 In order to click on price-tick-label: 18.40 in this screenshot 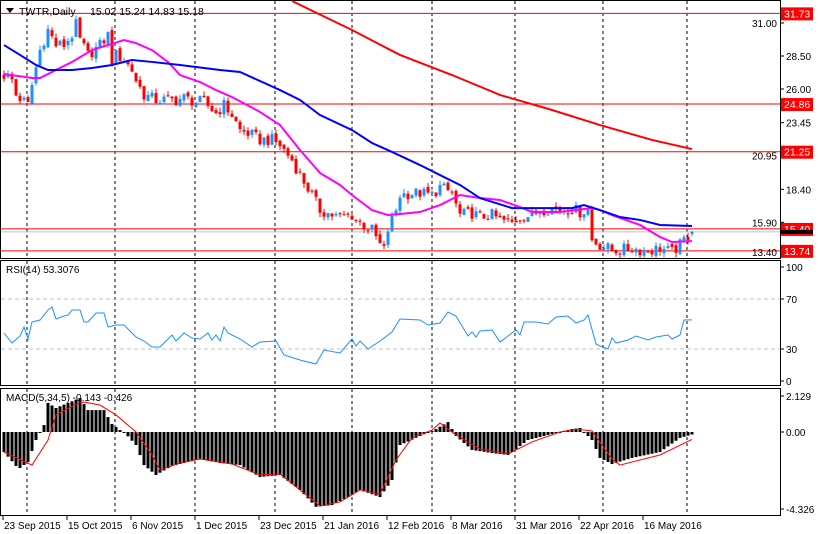, I will do `click(798, 190)`.